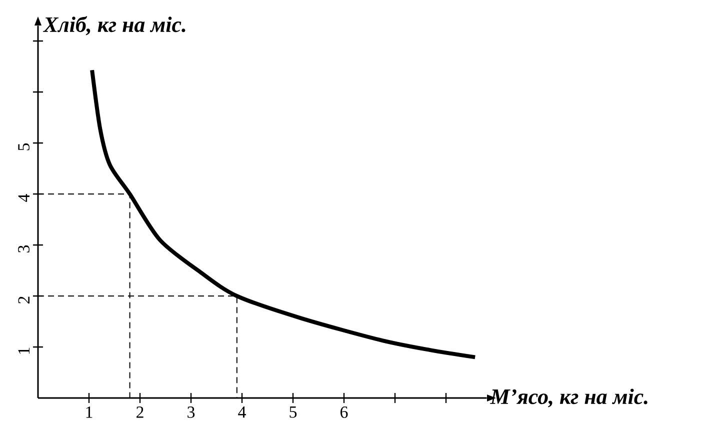 The height and width of the screenshot is (428, 721). What do you see at coordinates (24, 146) in the screenshot?
I see `y-tick-label: 5` at bounding box center [24, 146].